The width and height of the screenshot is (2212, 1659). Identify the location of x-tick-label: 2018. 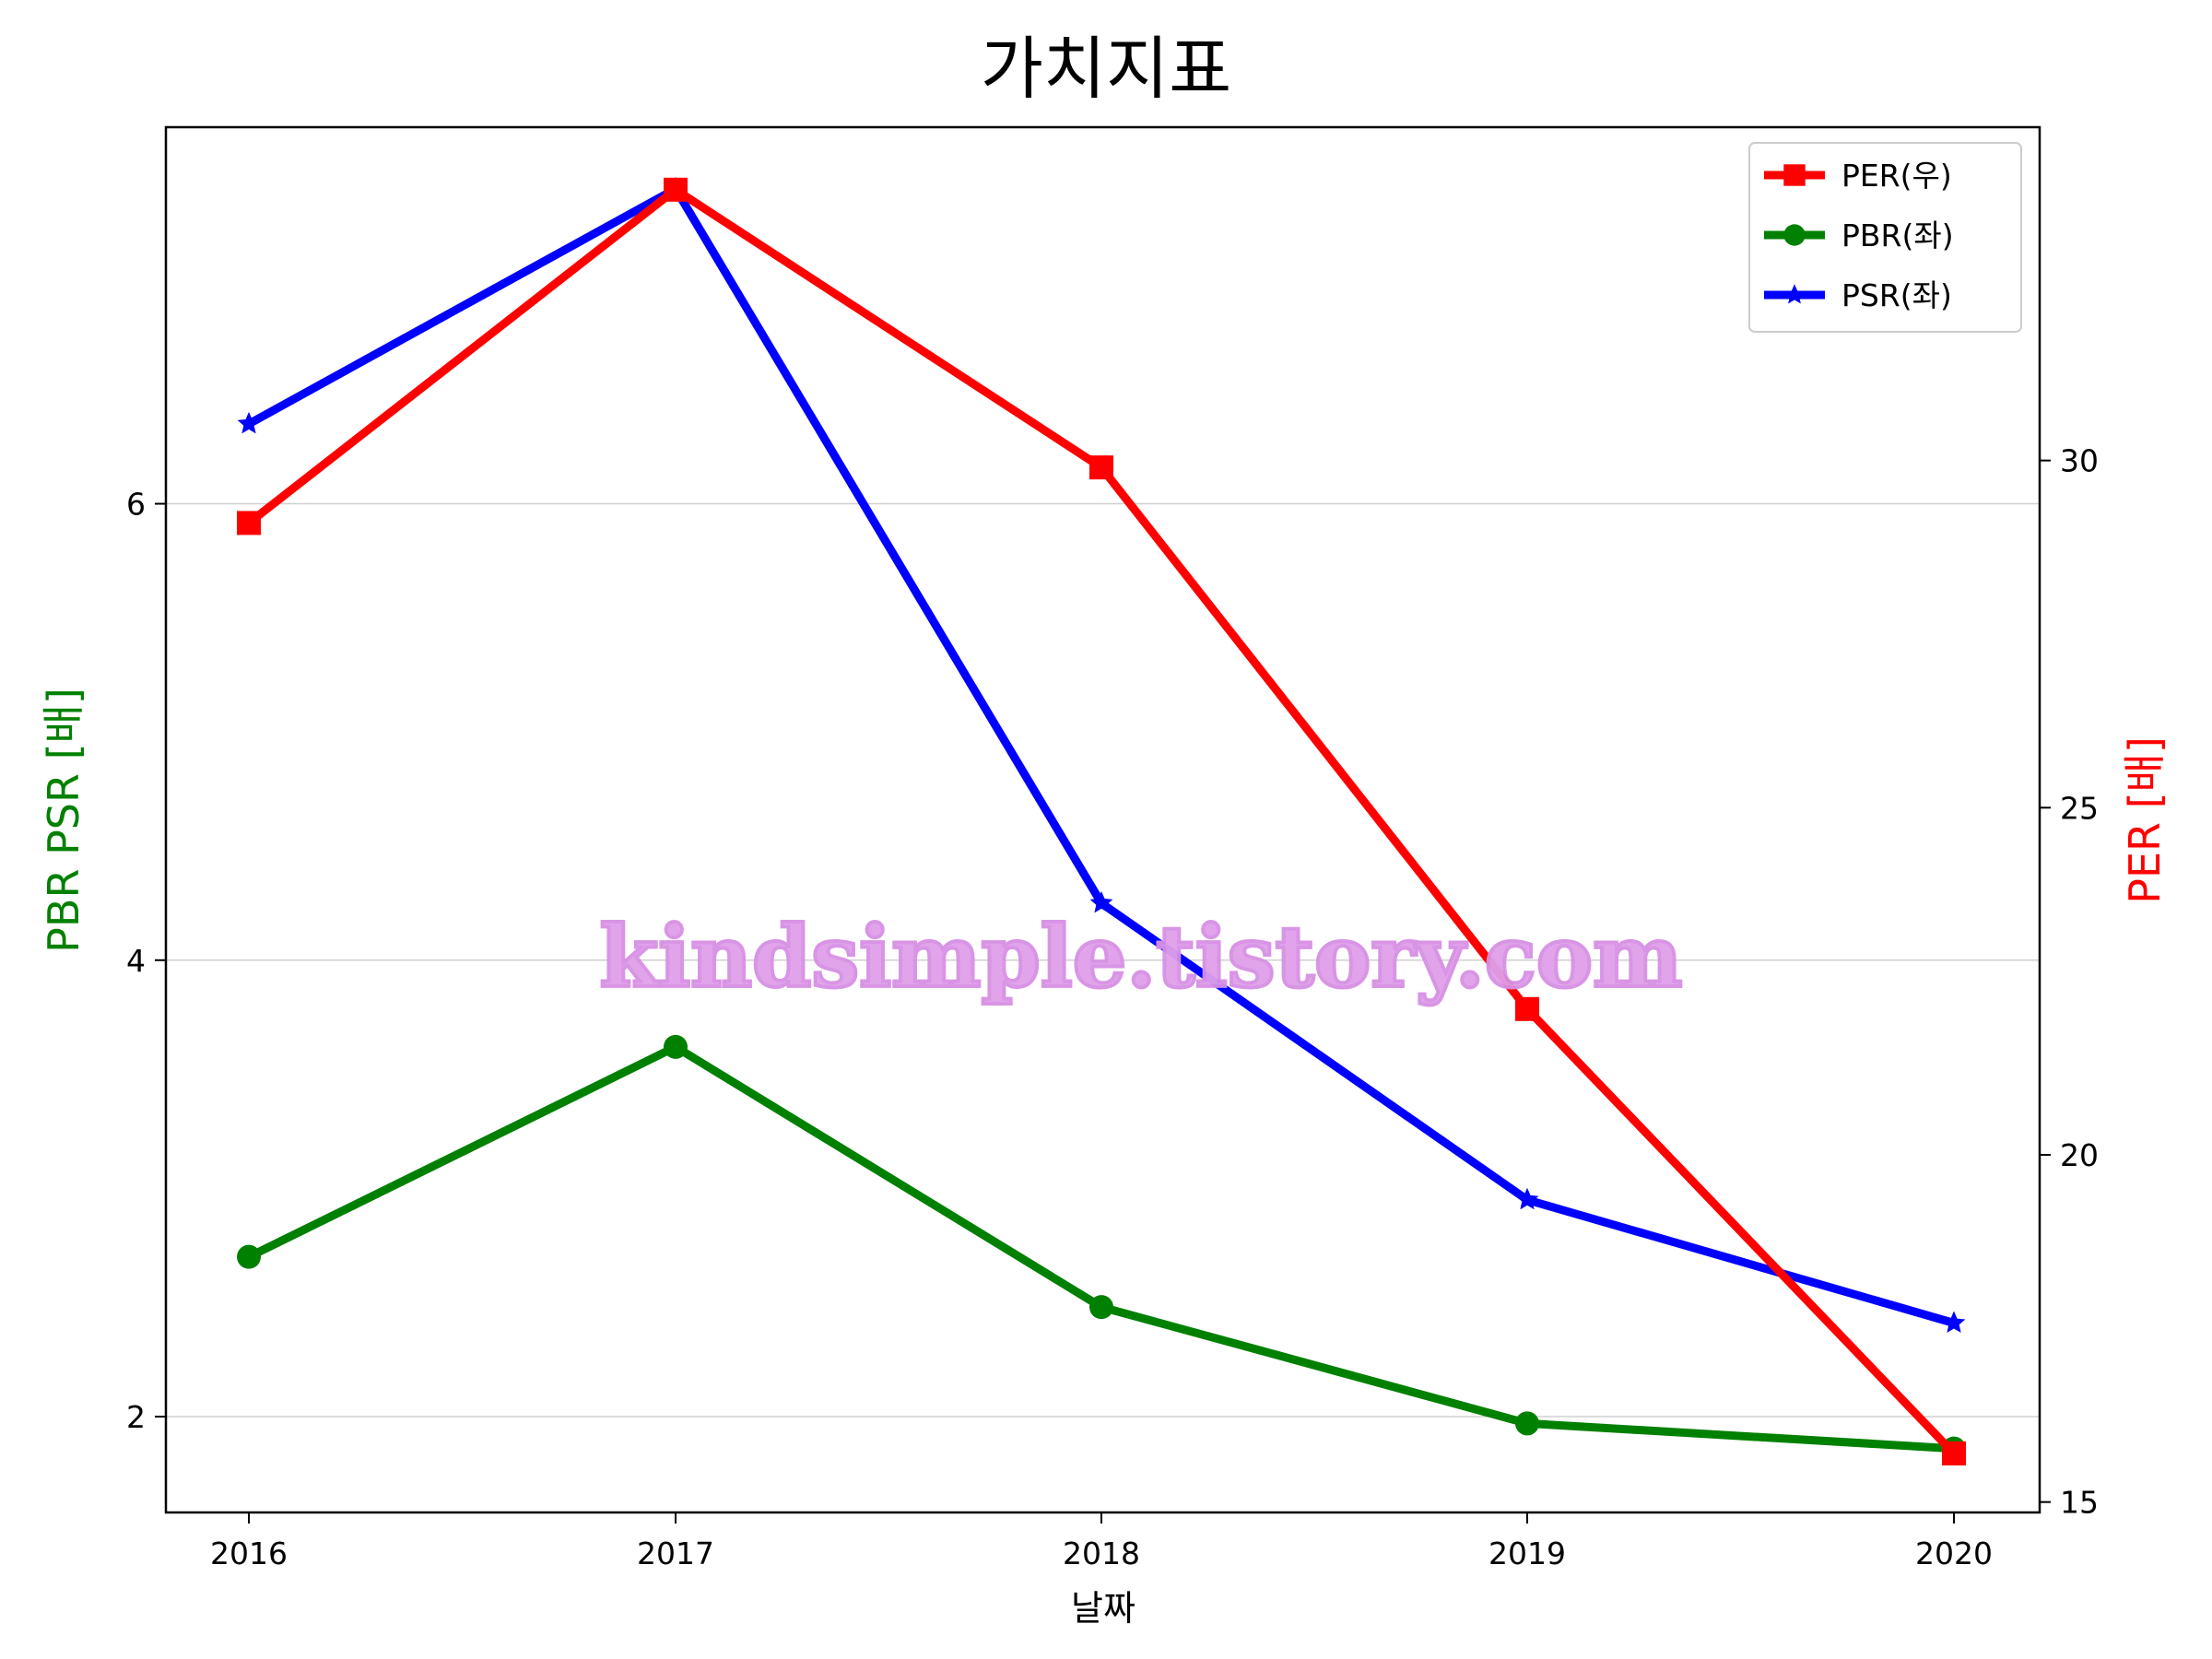
(1101, 1553).